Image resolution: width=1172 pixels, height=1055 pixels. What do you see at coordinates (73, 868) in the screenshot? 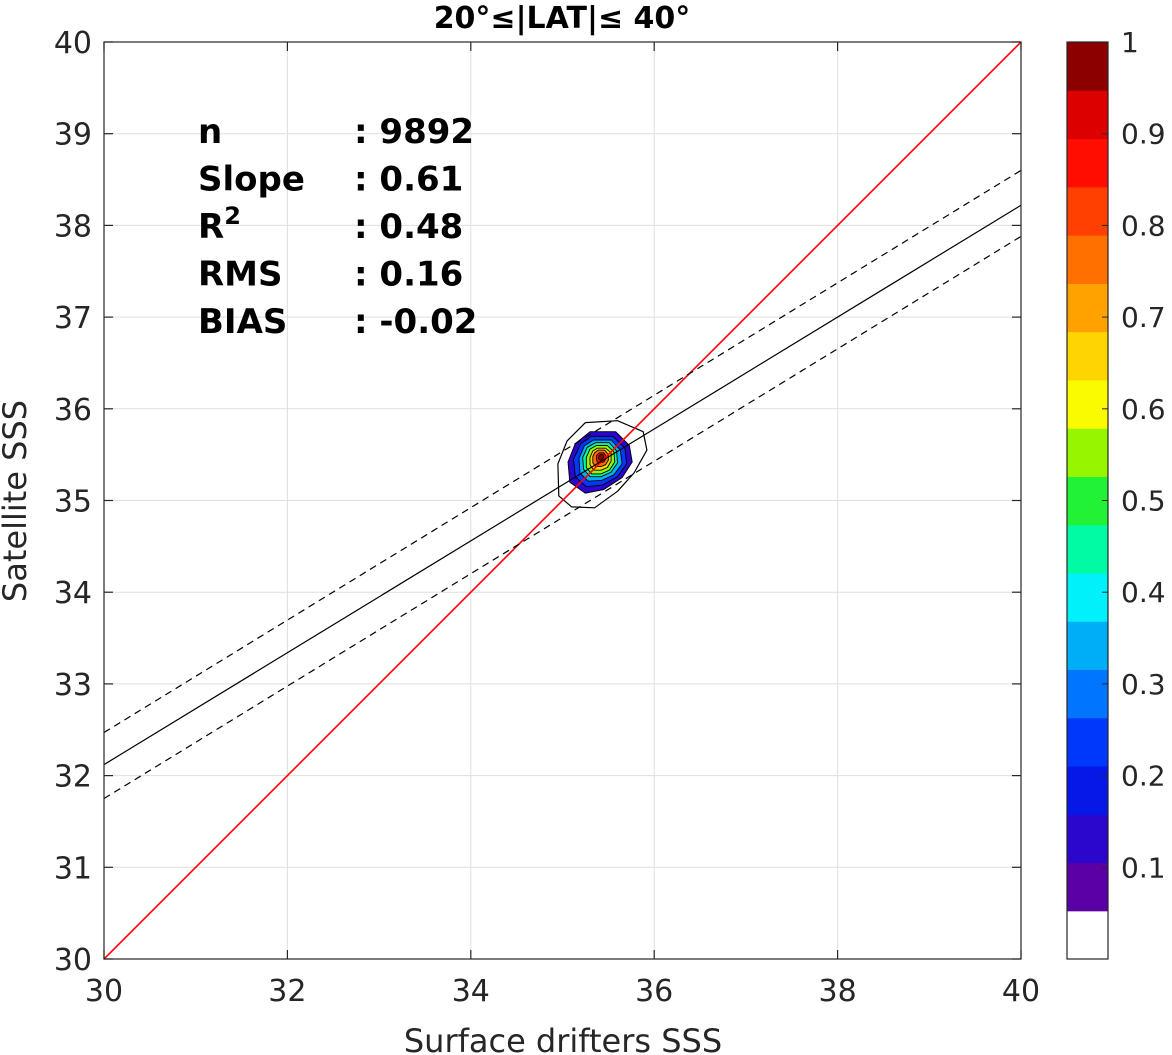
I see `y-tick-label: 31` at bounding box center [73, 868].